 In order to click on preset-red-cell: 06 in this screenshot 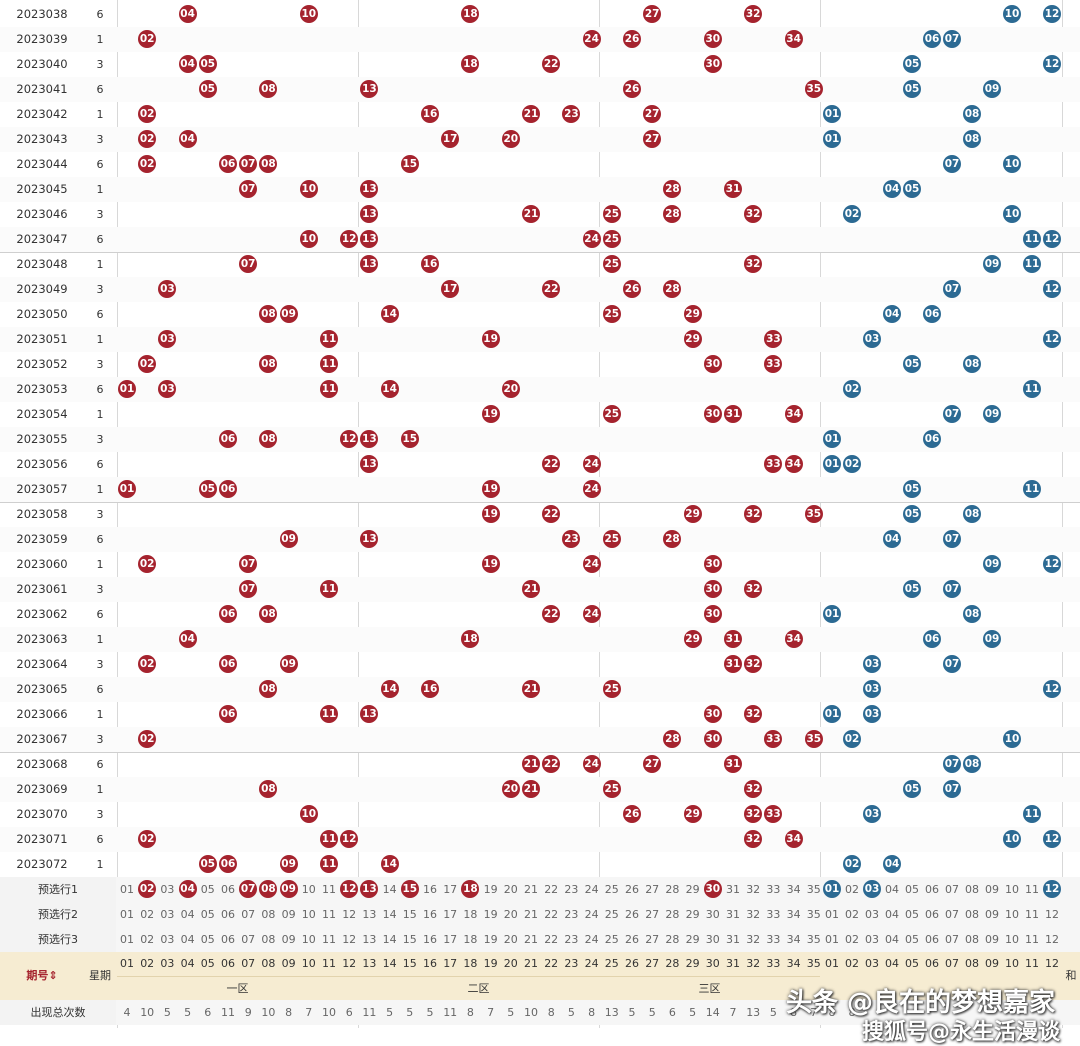, I will do `click(228, 914)`.